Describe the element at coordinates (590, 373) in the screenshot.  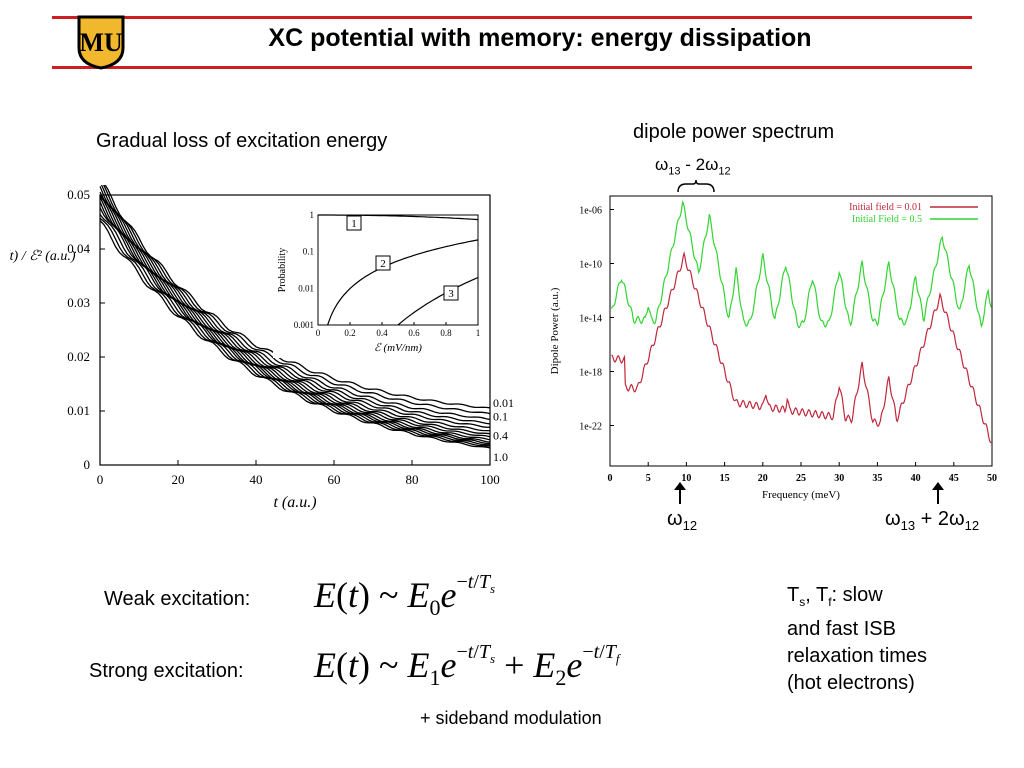
I see `y-tick-label: 1e-18` at that location.